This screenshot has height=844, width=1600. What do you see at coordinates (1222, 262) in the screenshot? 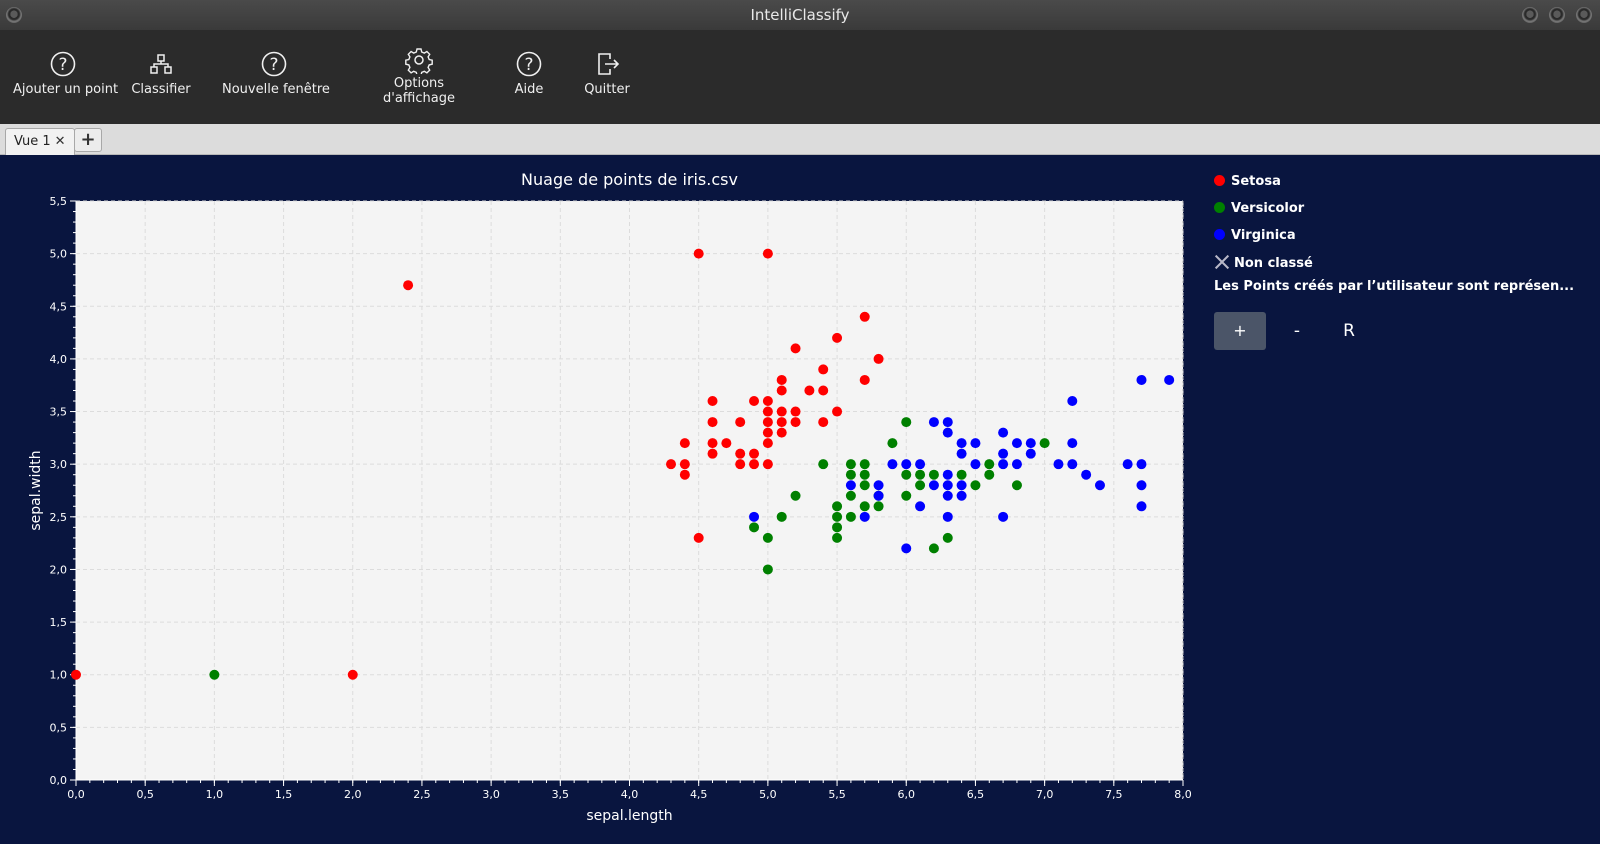
I see `cross-icon` at bounding box center [1222, 262].